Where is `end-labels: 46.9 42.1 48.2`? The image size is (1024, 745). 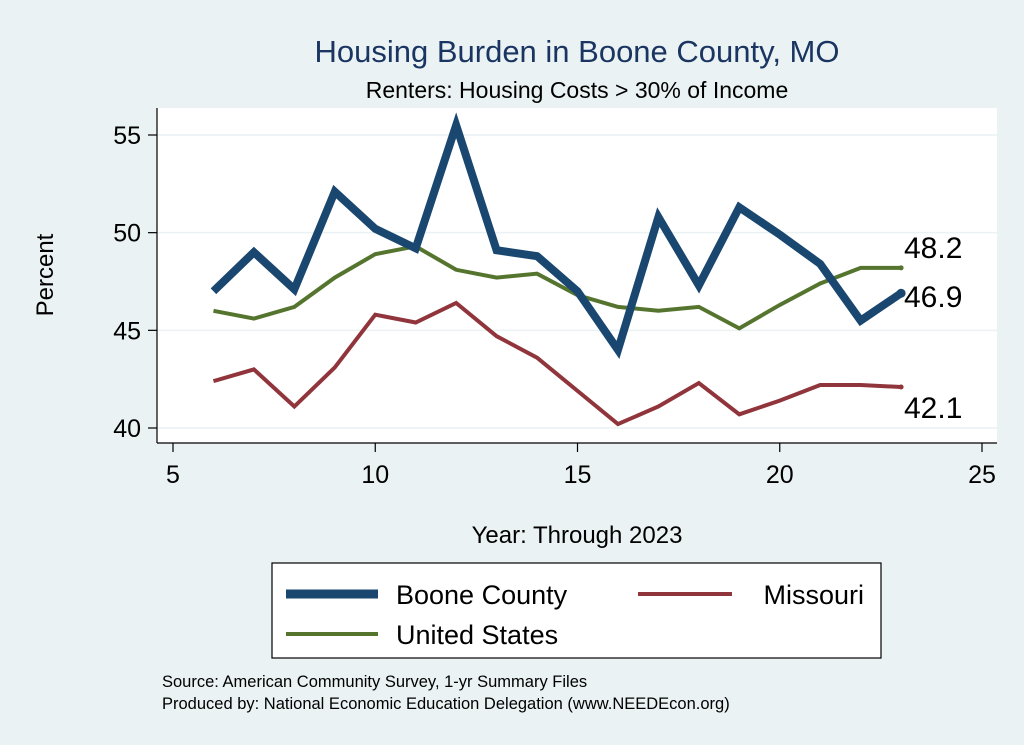
end-labels: 46.9 42.1 48.2 is located at coordinates (933, 328).